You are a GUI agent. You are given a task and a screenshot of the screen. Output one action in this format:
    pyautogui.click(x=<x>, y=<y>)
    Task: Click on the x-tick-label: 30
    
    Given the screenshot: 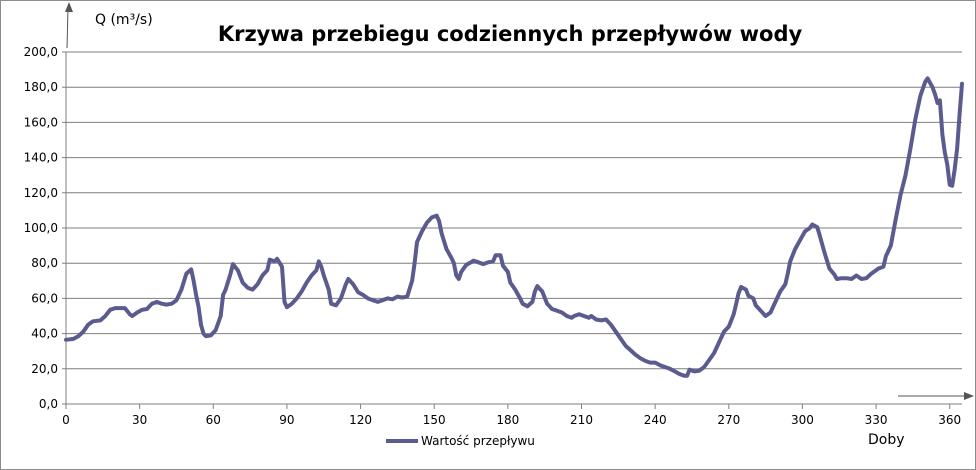 What is the action you would take?
    pyautogui.click(x=139, y=420)
    